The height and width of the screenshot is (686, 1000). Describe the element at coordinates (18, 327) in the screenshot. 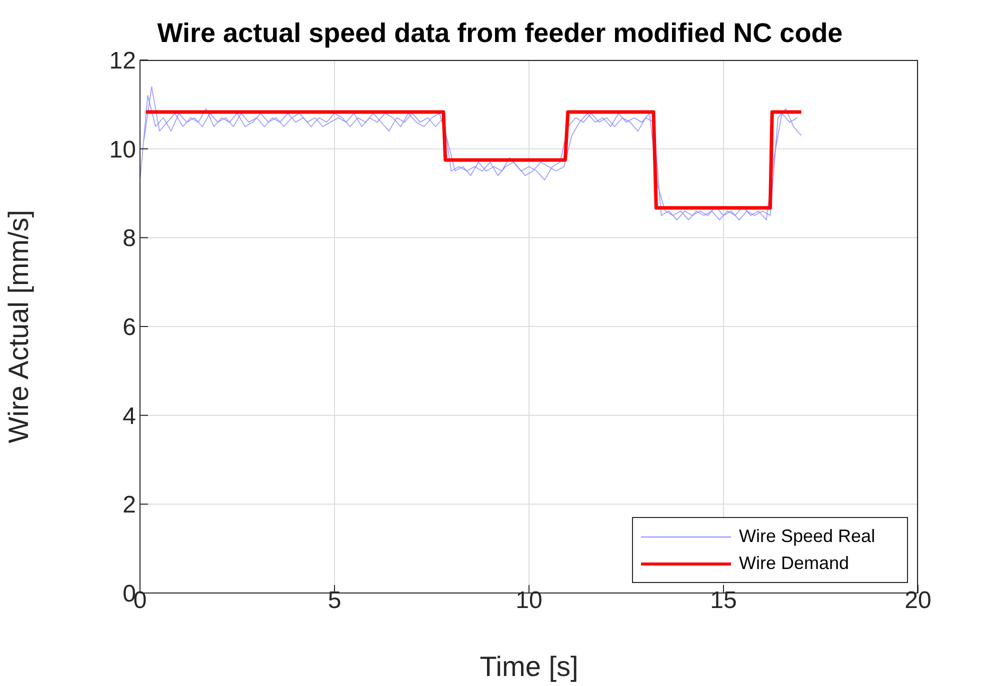

I see `y-axis-title: Wire Actual [mm/s]` at that location.